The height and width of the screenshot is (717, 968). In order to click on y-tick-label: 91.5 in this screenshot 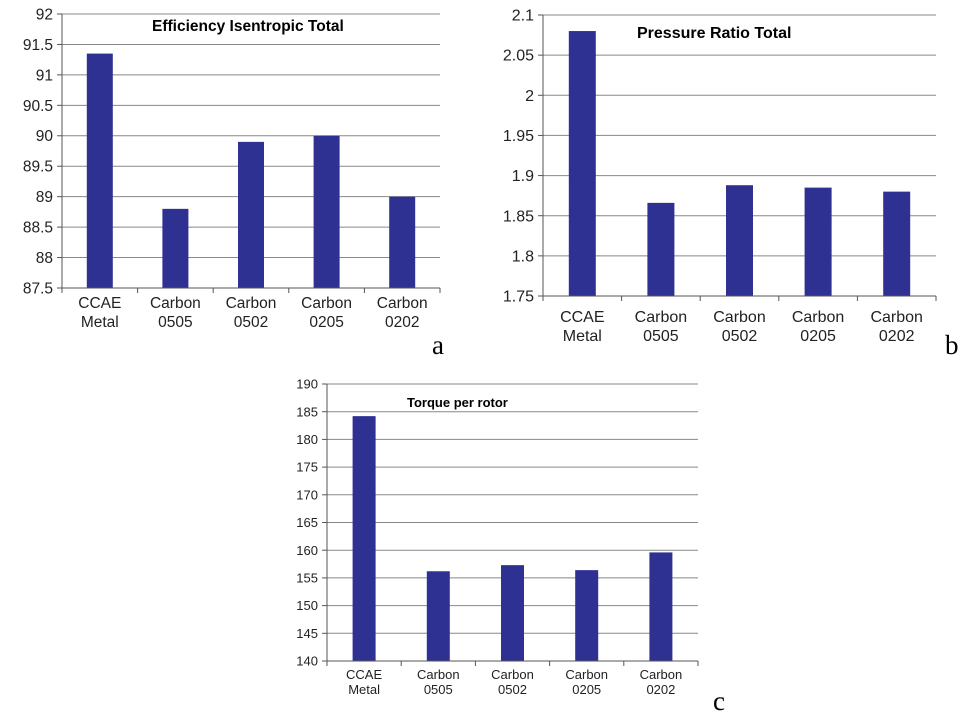, I will do `click(38, 45)`.